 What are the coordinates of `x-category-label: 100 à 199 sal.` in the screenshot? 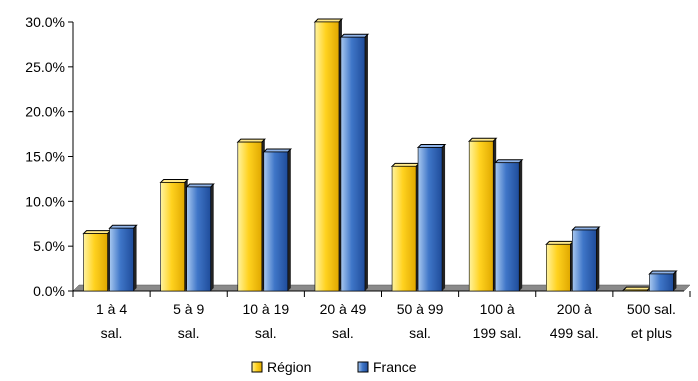 It's located at (497, 321).